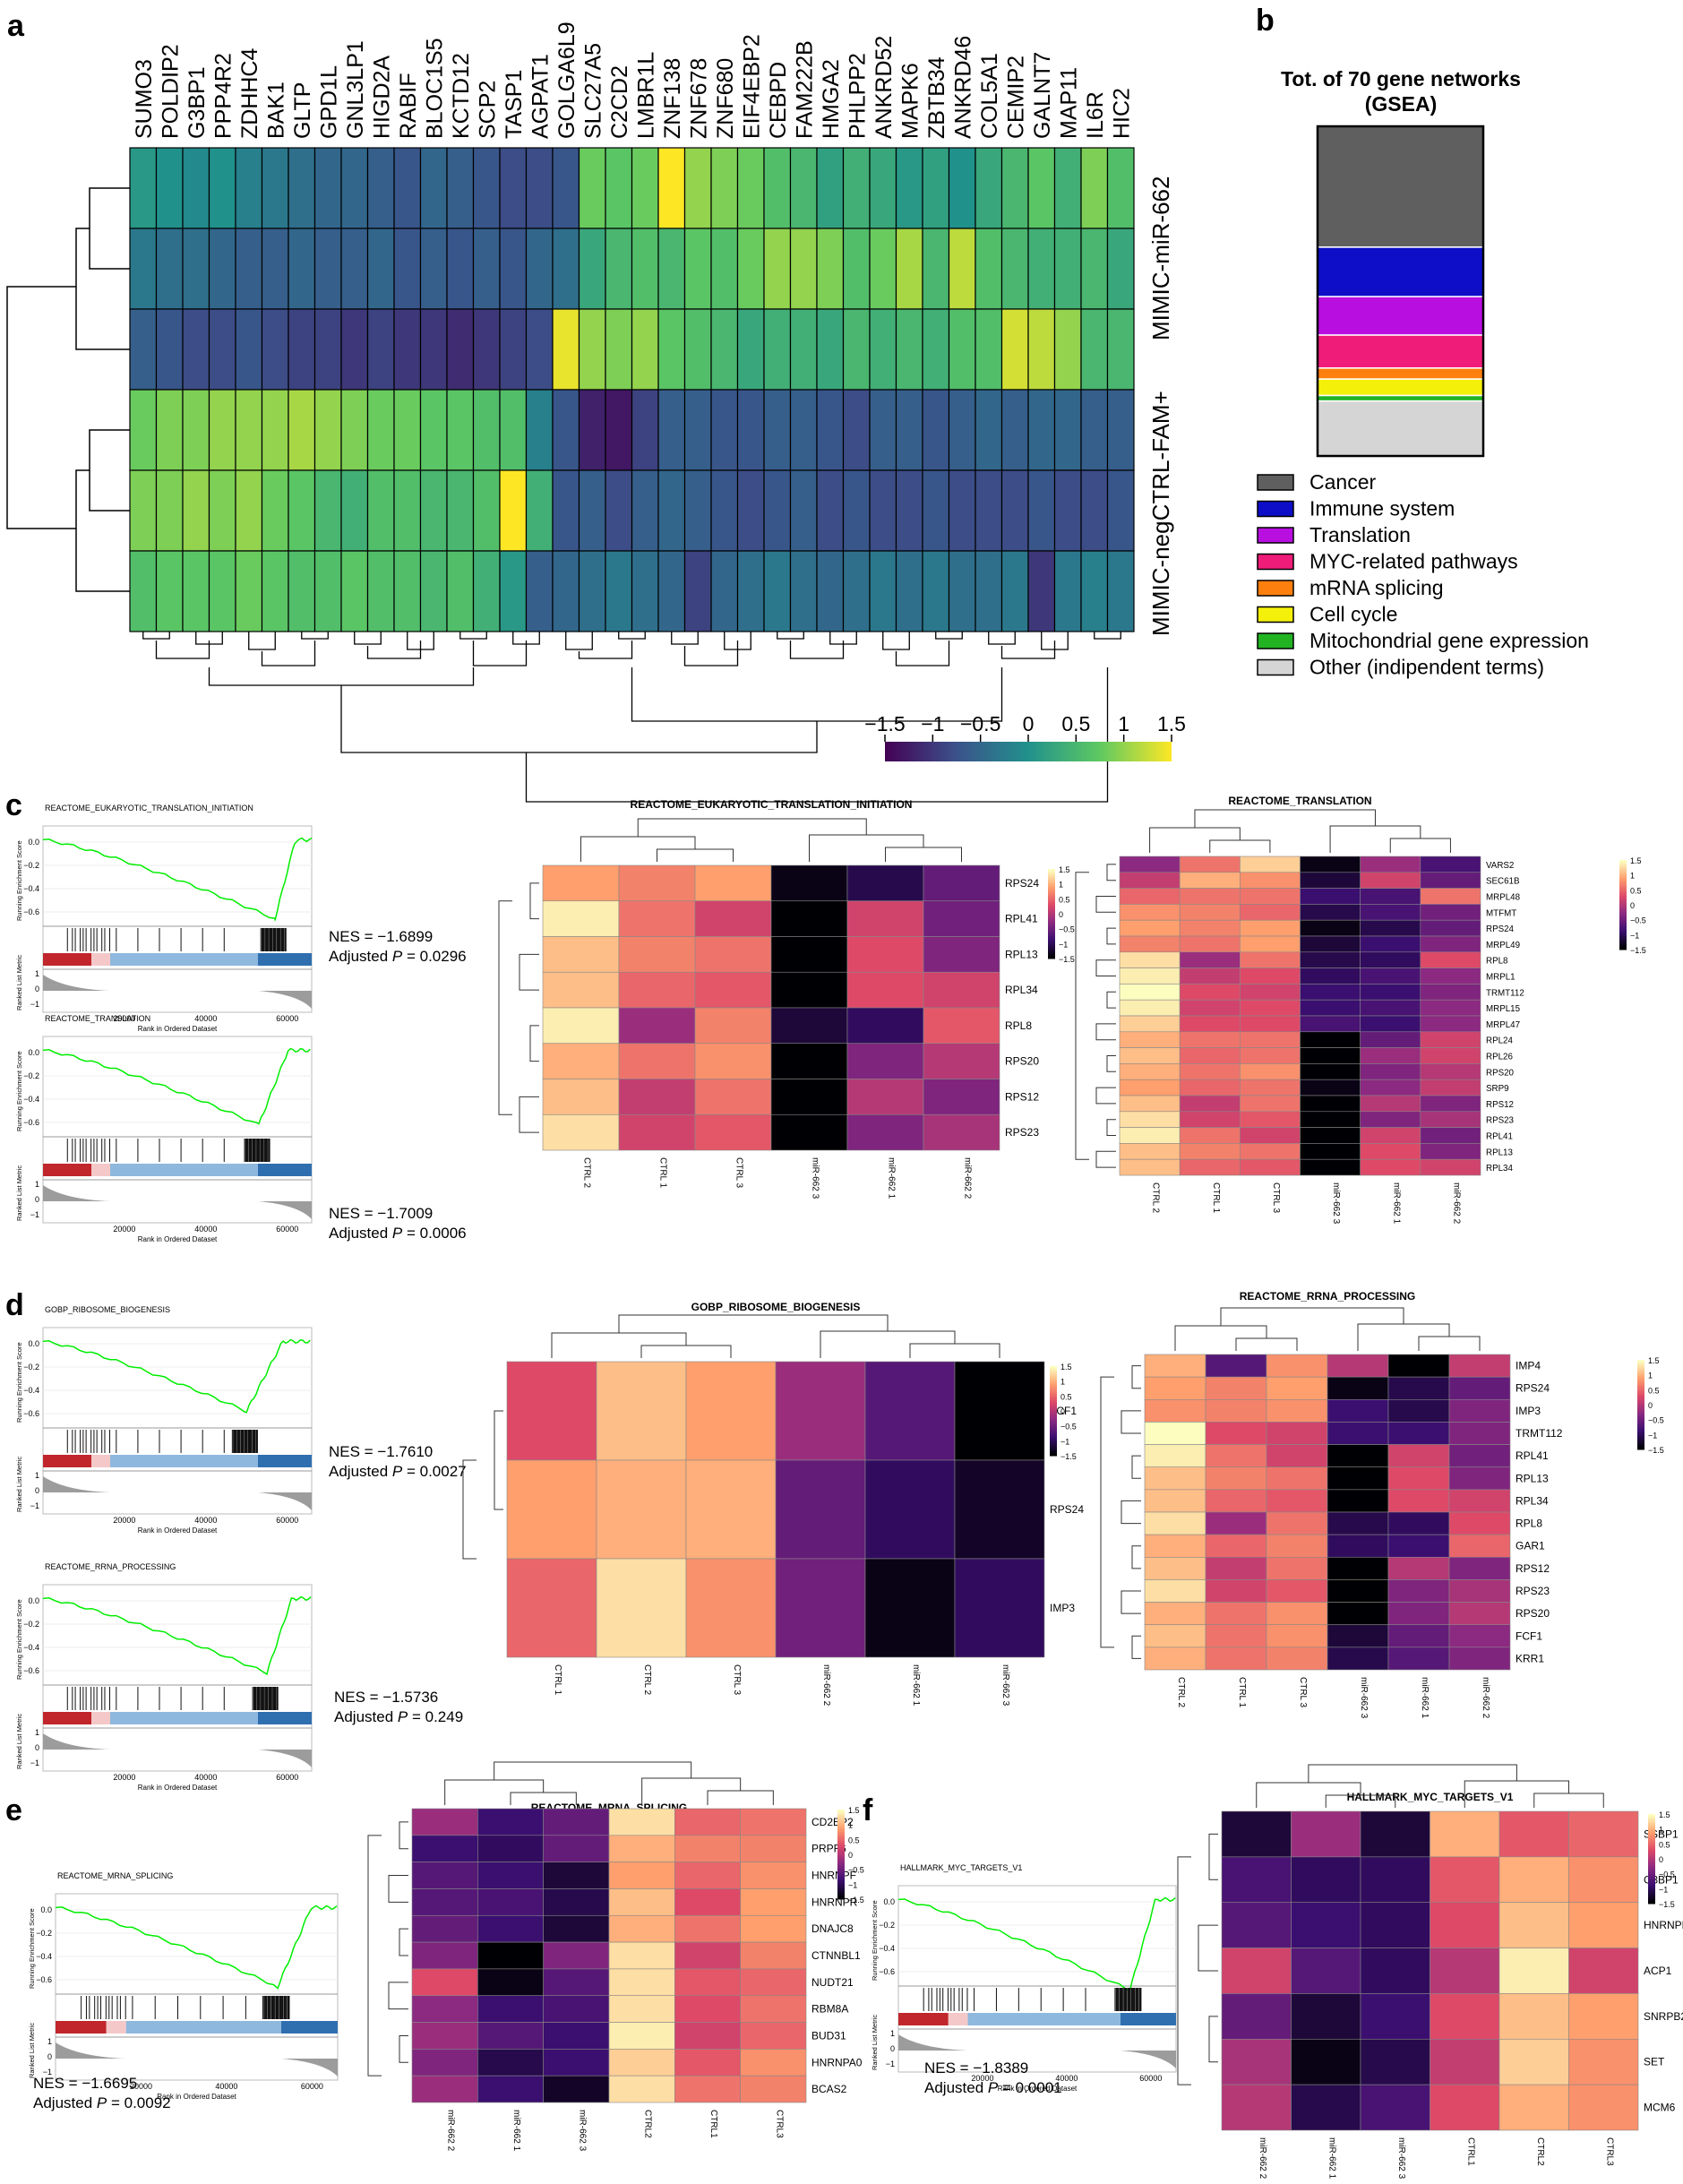 The width and height of the screenshot is (1683, 2184). What do you see at coordinates (884, 724) in the screenshot?
I see `colorbar-tick: −1.5` at bounding box center [884, 724].